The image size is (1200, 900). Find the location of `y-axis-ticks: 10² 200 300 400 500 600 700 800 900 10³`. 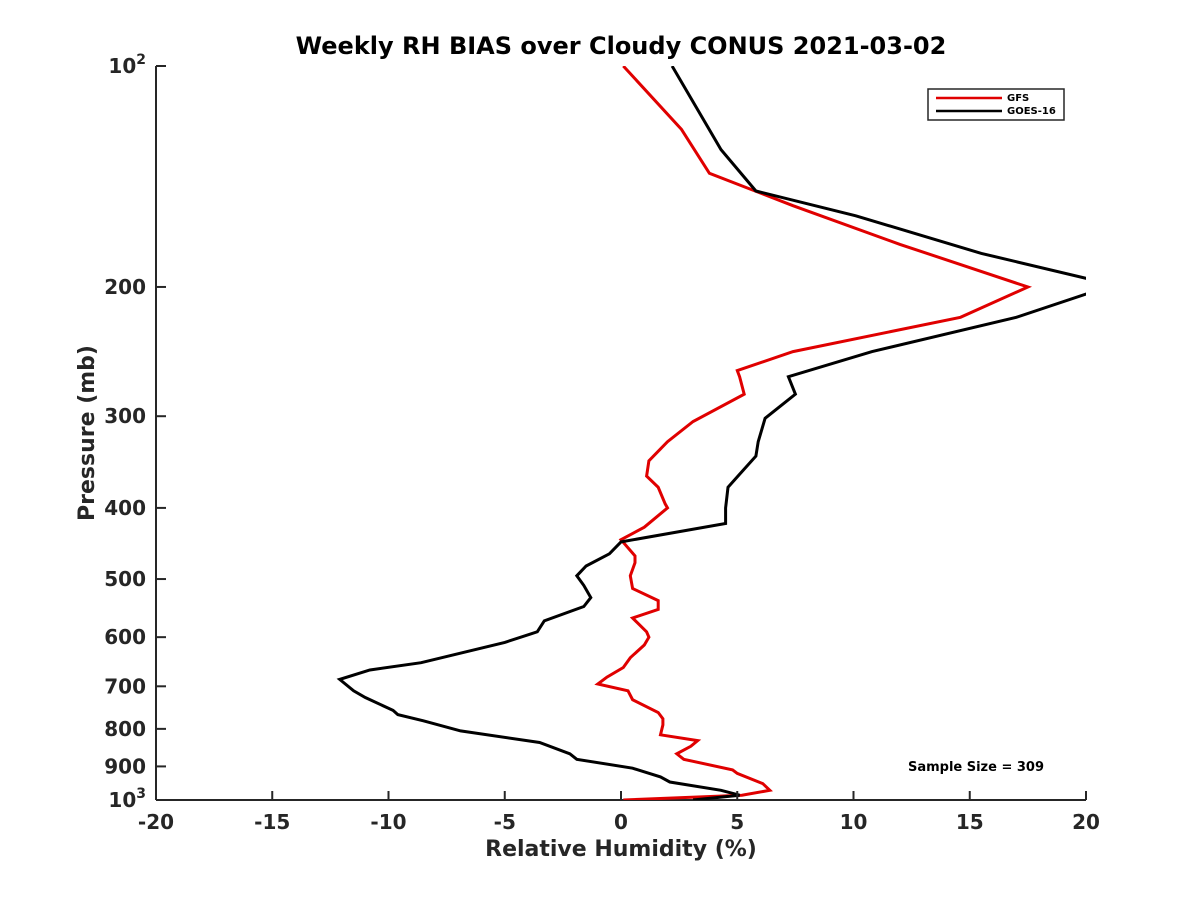

y-axis-ticks: 10² 200 300 400 500 600 700 800 900 10³ is located at coordinates (135, 432).